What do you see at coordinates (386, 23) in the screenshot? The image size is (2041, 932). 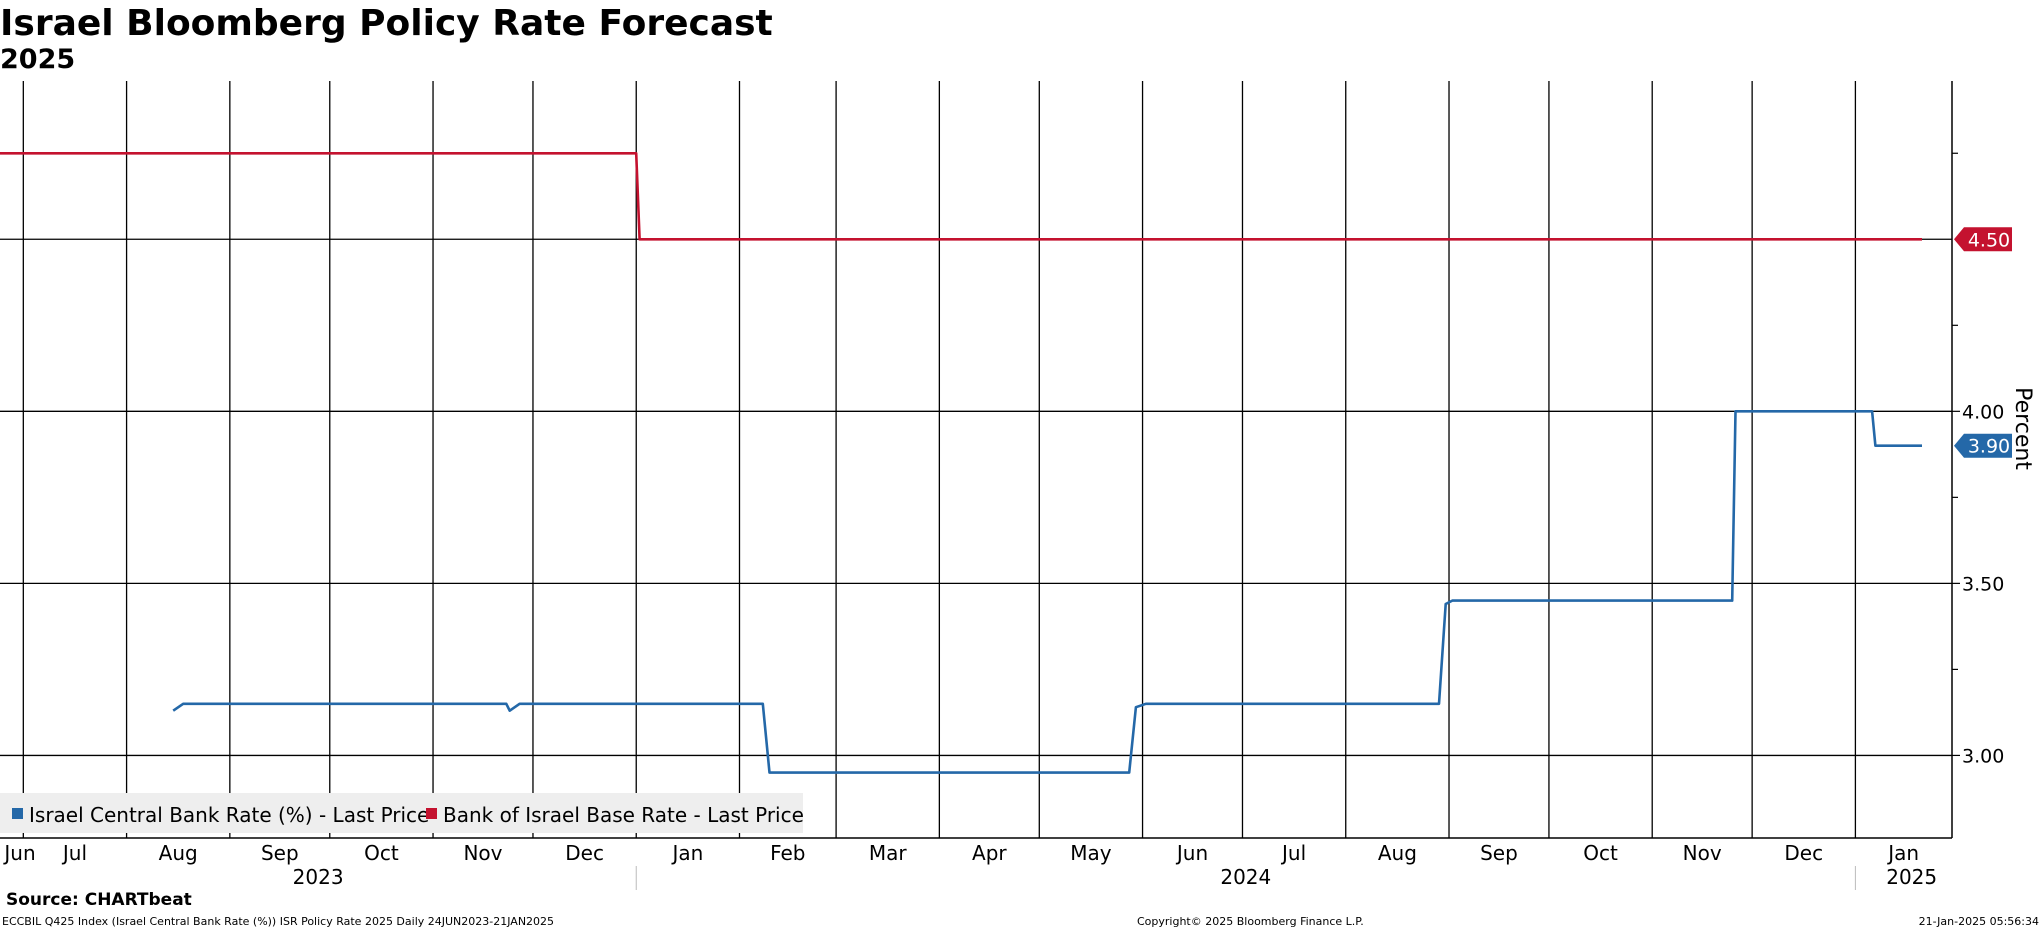 I see `chart-title: Israel Bloomberg Policy Rate Forecast` at bounding box center [386, 23].